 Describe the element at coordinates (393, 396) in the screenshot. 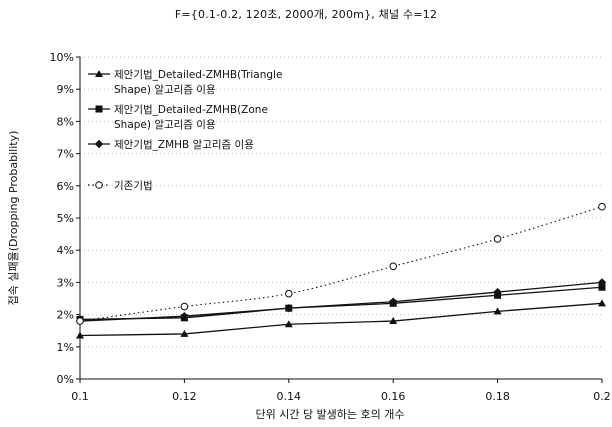

I see `x-tick-label: 0.16` at that location.